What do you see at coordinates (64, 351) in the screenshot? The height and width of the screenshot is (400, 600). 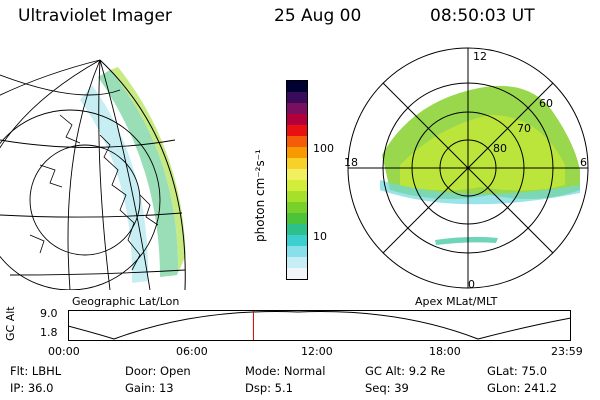 I see `alt-xtick-0: 00:00` at bounding box center [64, 351].